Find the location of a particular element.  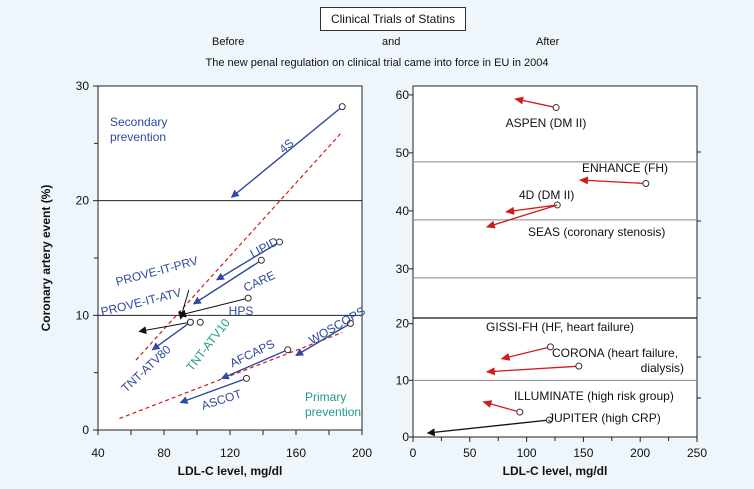

right-x-tick-label: 50 is located at coordinates (470, 453).